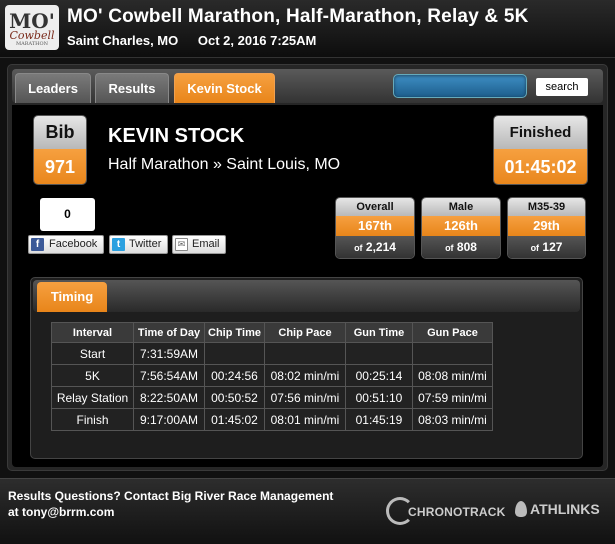  Describe the element at coordinates (452, 397) in the screenshot. I see `gun-pace-cell: 07:59 min/mi` at that location.